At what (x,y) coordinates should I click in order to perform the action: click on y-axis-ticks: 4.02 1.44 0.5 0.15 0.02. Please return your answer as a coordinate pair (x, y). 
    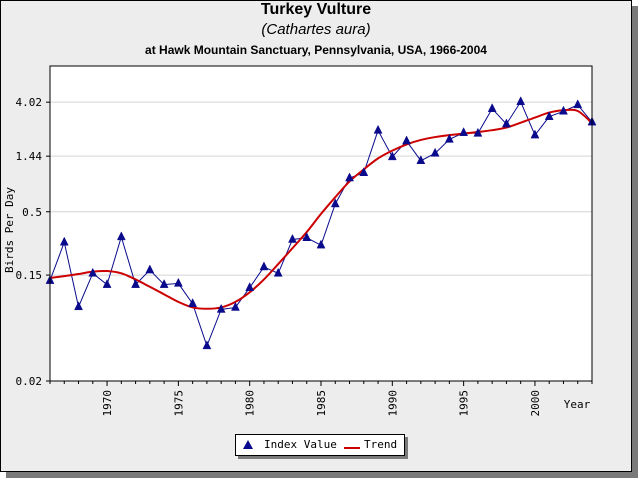
    Looking at the image, I should click on (33, 242).